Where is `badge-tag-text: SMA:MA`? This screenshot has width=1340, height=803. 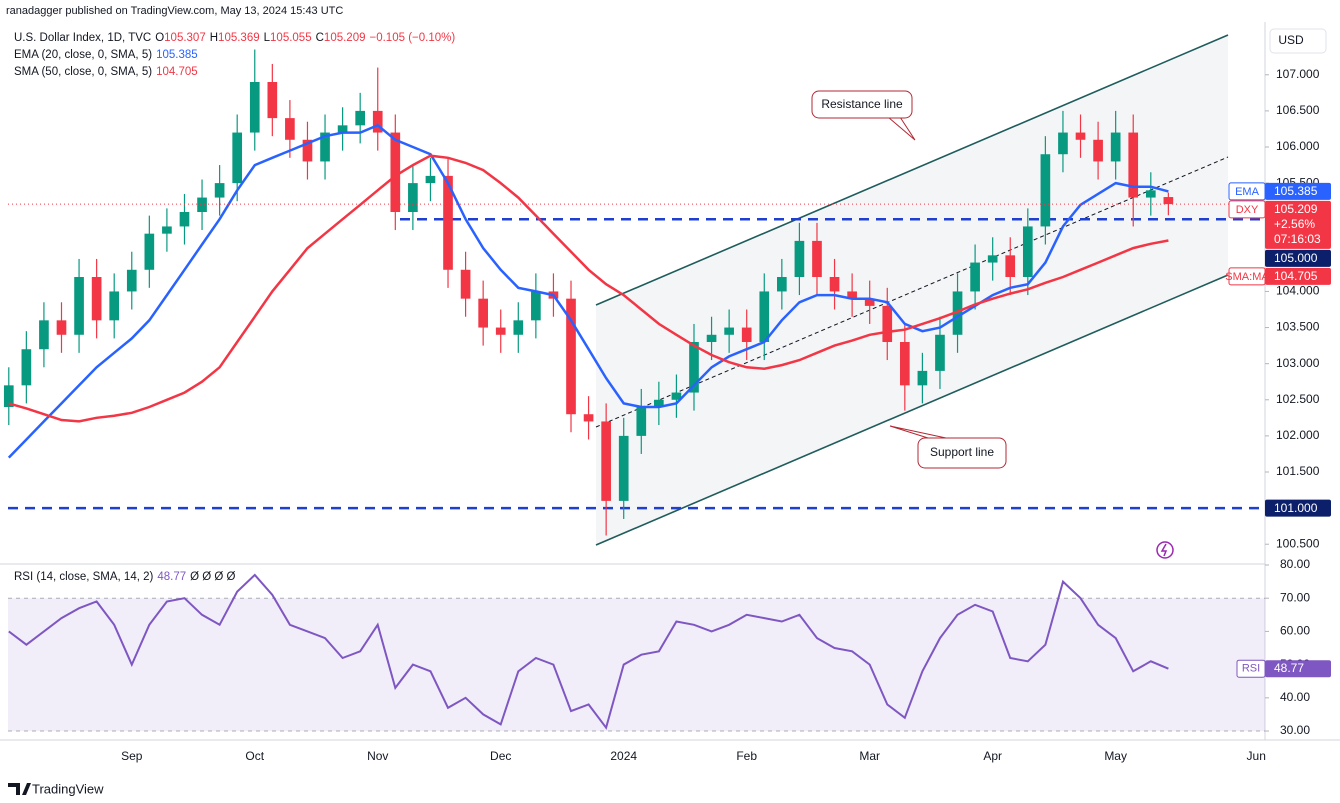 badge-tag-text: SMA:MA is located at coordinates (1247, 277).